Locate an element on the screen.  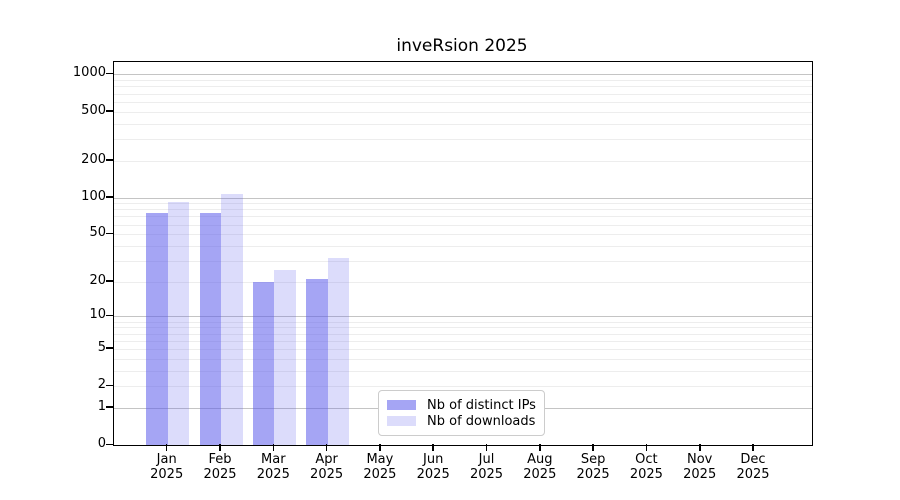
x-tick-month: Apr is located at coordinates (326, 459).